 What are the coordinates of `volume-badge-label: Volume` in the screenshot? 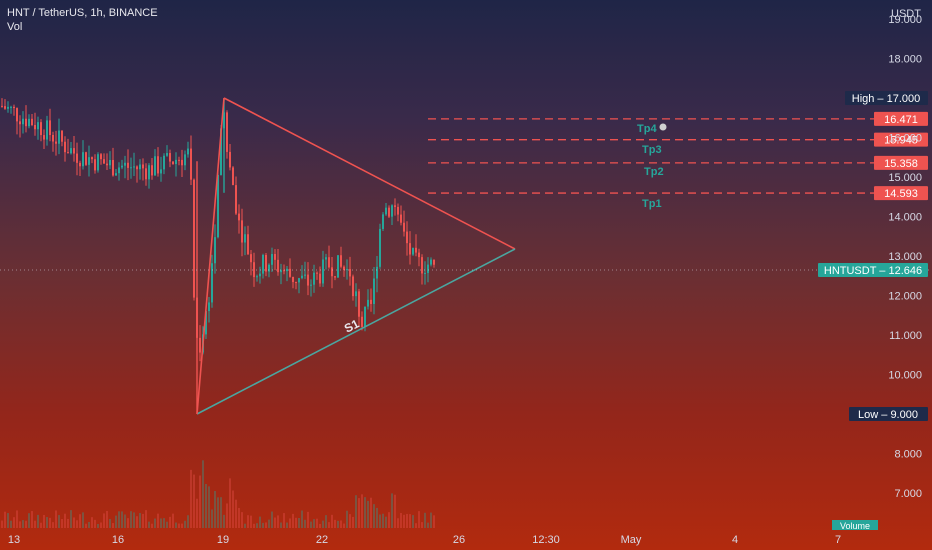 It's located at (855, 526).